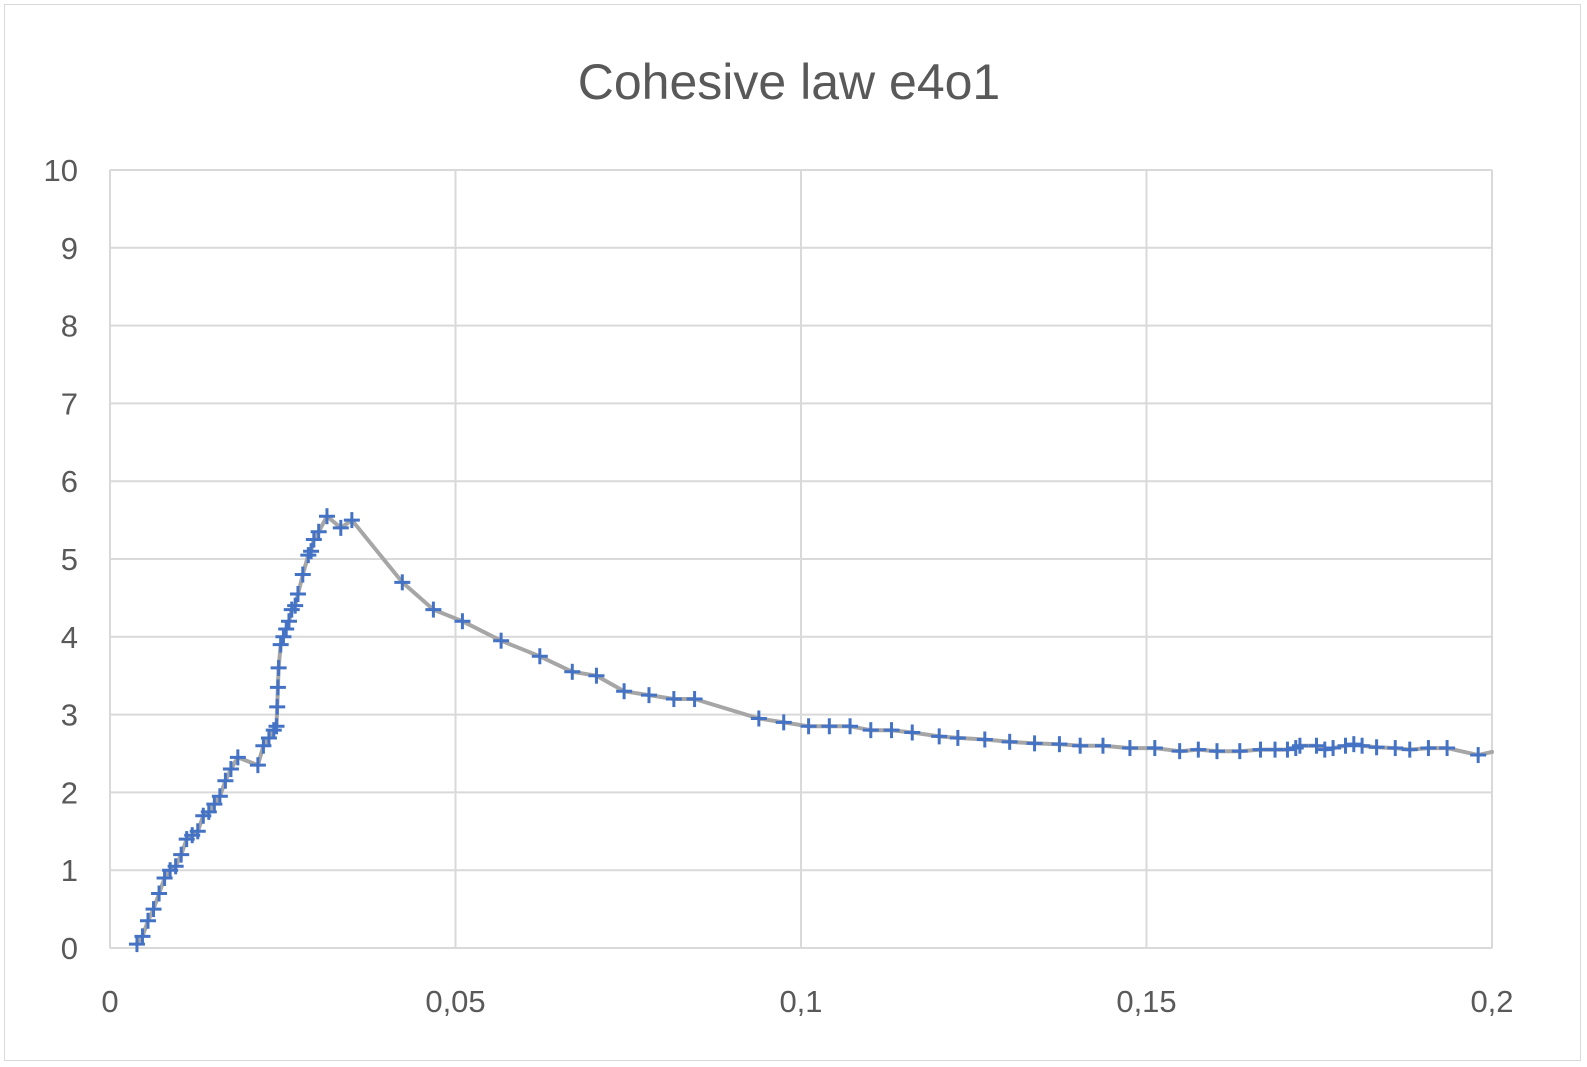  Describe the element at coordinates (69, 559) in the screenshot. I see `y-tick-label: 5` at that location.